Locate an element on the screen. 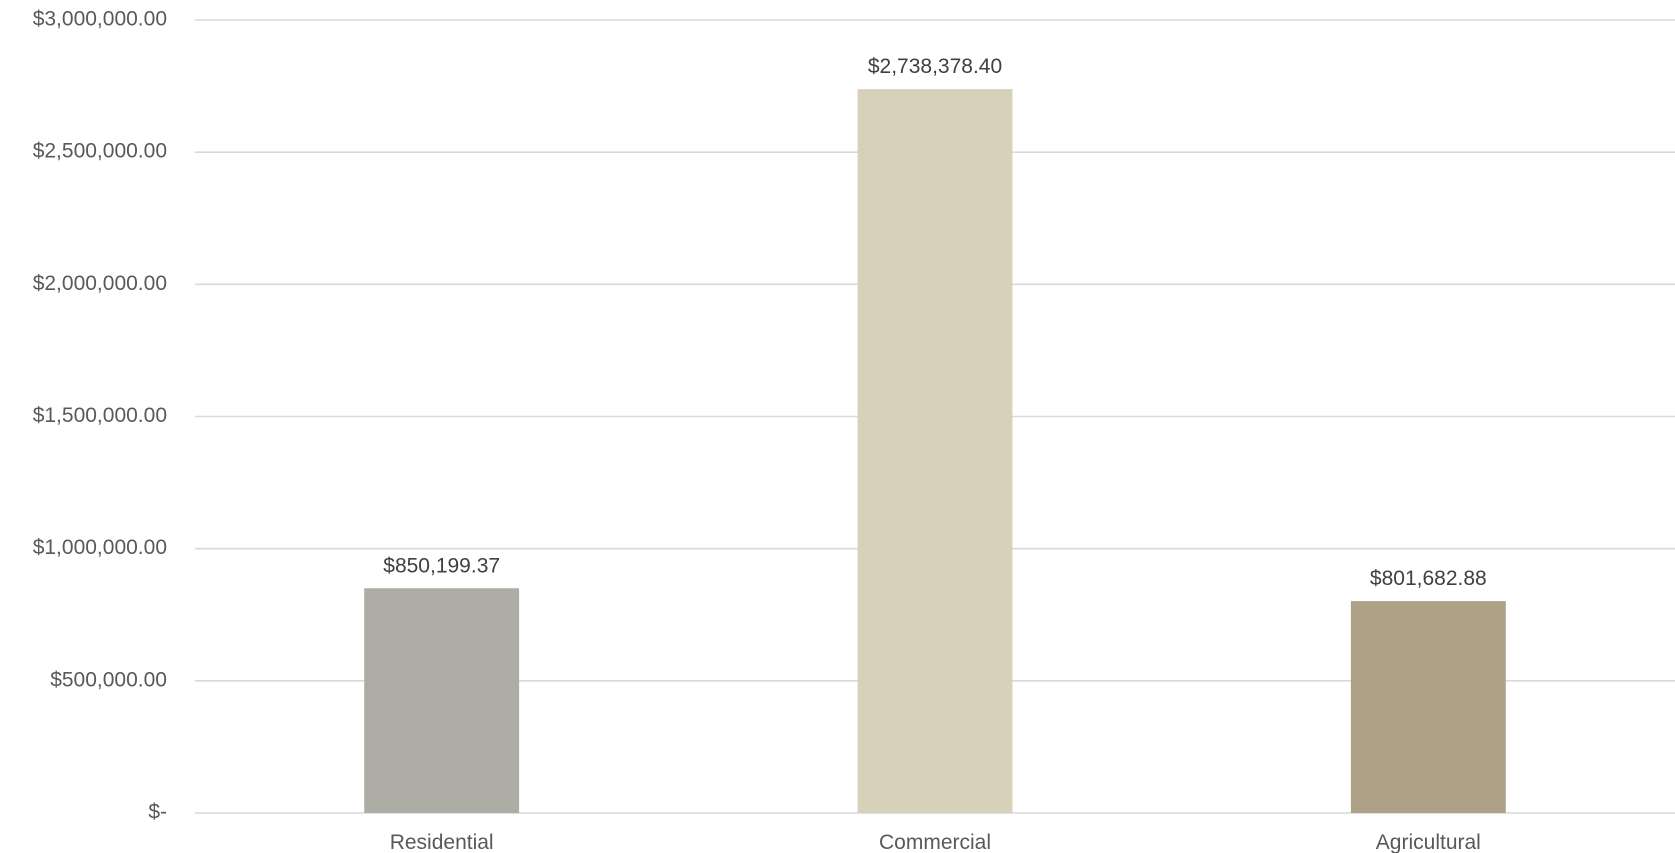 The image size is (1675, 853). bar-commercial is located at coordinates (935, 451).